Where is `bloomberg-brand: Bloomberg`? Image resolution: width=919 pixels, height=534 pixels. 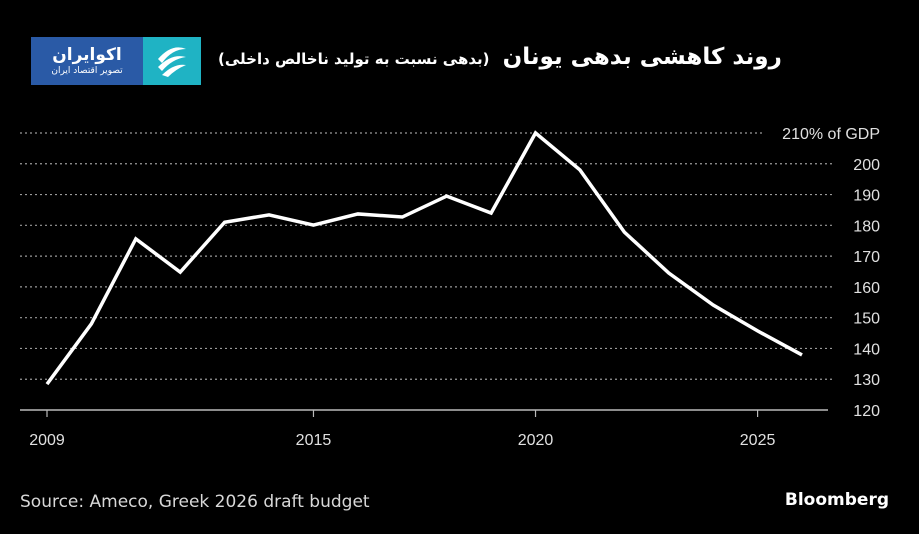 bloomberg-brand: Bloomberg is located at coordinates (836, 500).